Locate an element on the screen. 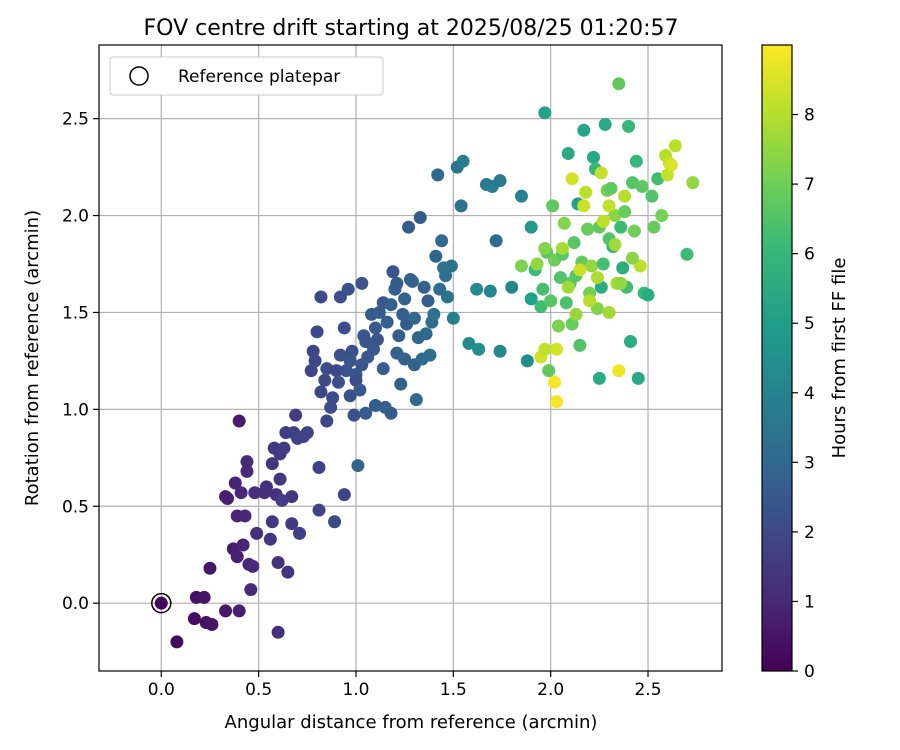 The width and height of the screenshot is (900, 750). y-tick-label: 2.0 is located at coordinates (75, 217).